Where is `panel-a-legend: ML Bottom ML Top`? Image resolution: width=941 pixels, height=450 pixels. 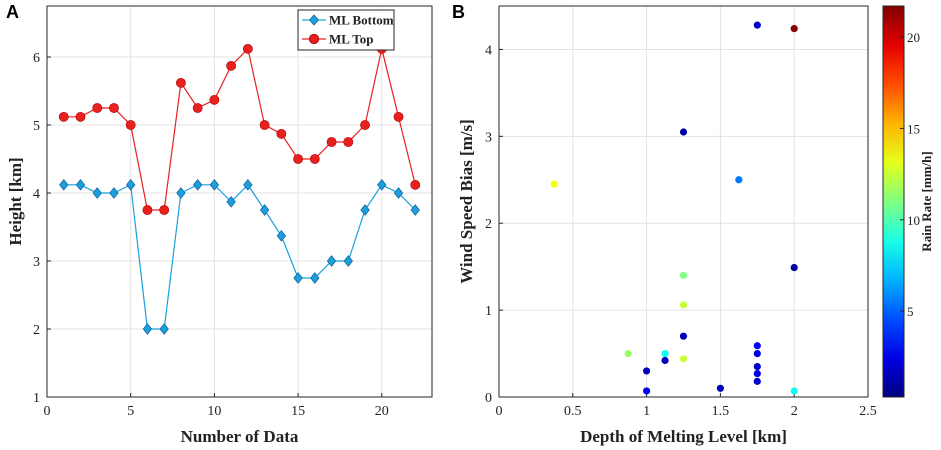
panel-a-legend: ML Bottom ML Top is located at coordinates (346, 30).